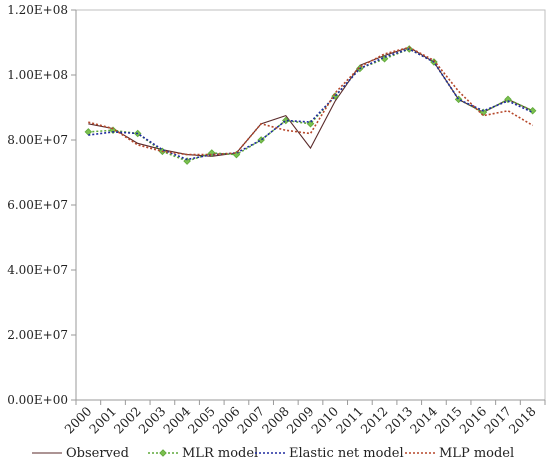  I want to click on y-tick-label: 2.00E+07, so click(37, 335).